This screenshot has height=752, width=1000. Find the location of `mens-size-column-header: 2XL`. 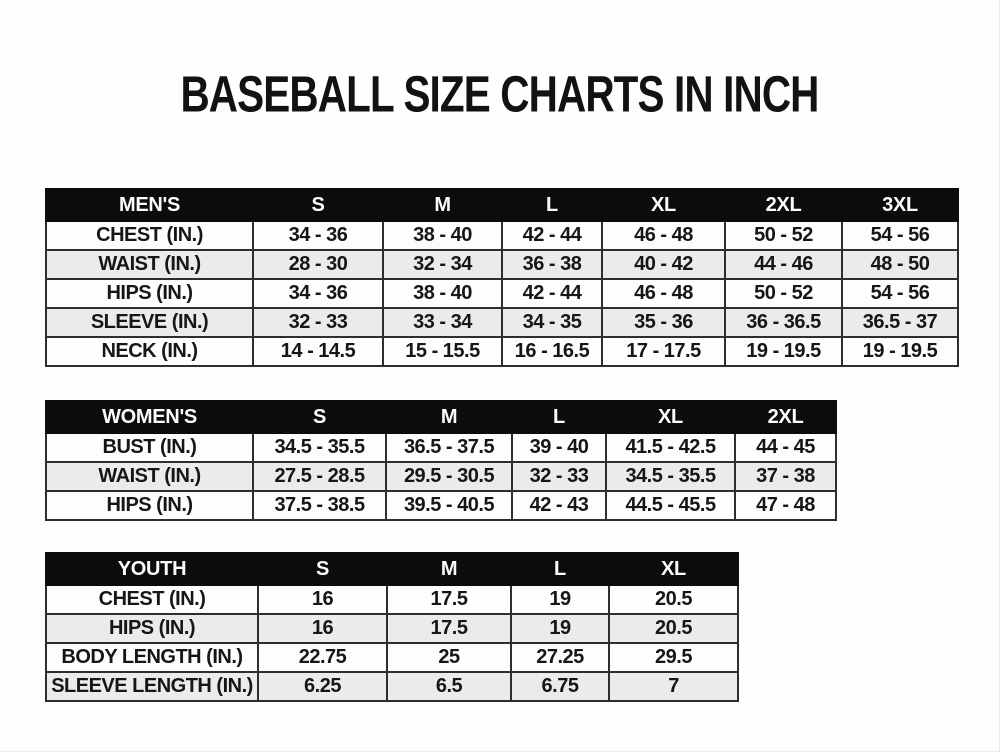

mens-size-column-header: 2XL is located at coordinates (783, 205).